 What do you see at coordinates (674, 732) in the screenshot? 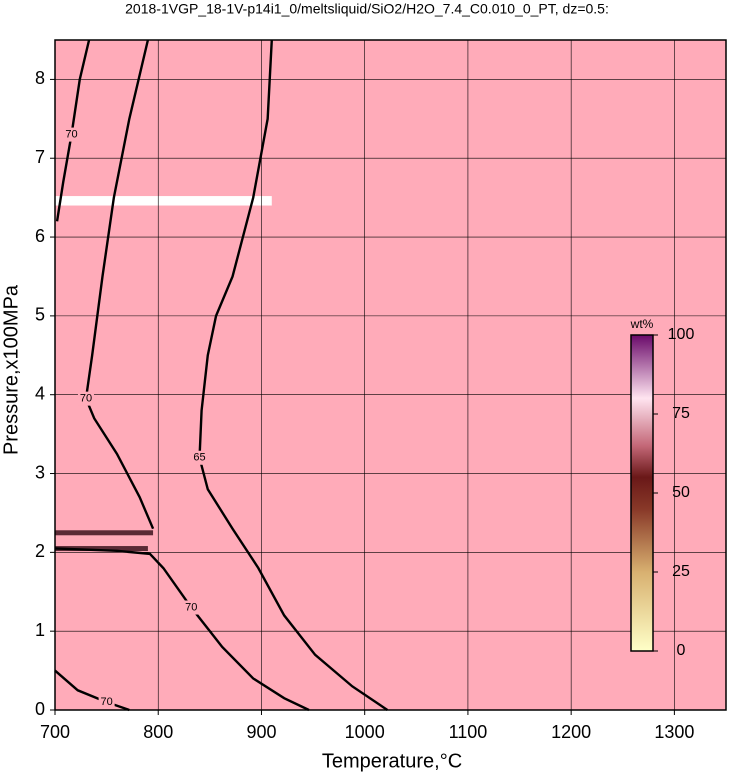
I see `x-tick-label: 1300` at bounding box center [674, 732].